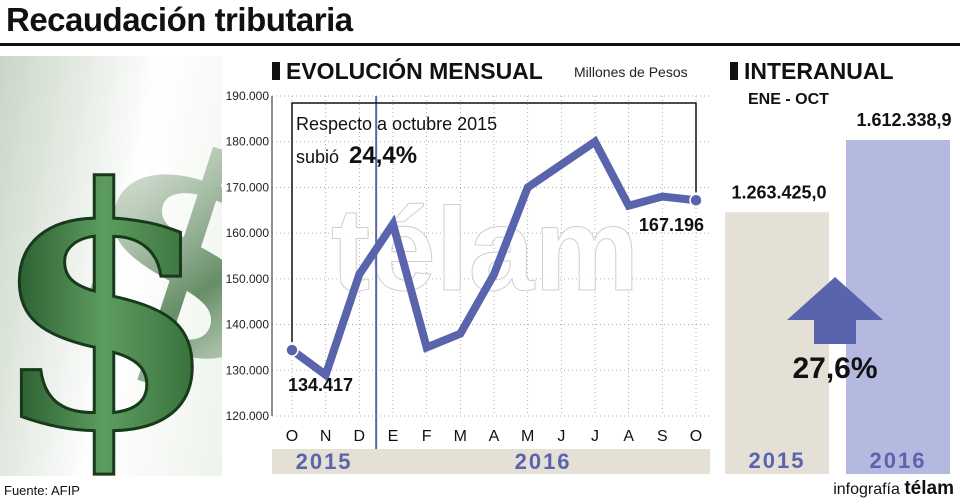  Describe the element at coordinates (248, 279) in the screenshot. I see `y-tick-label: 150.000` at that location.